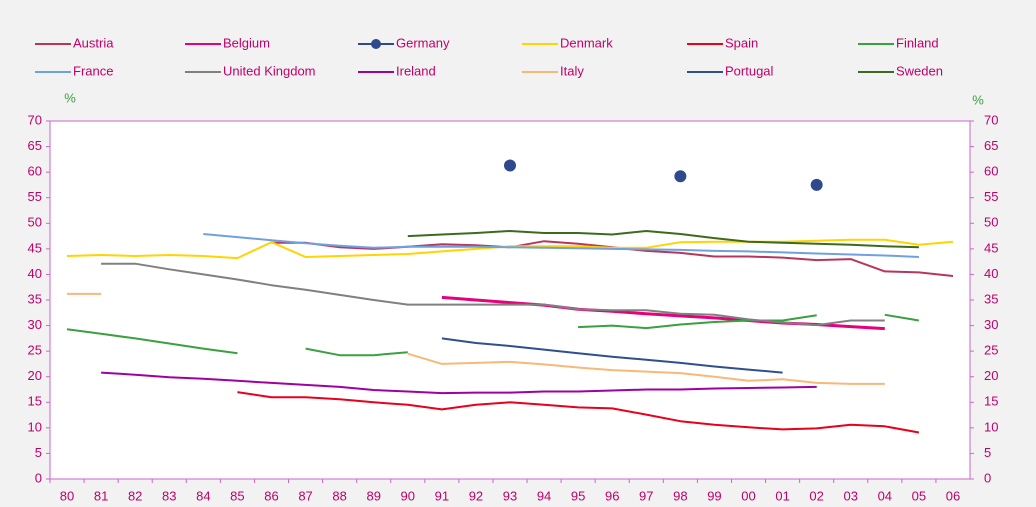 This screenshot has height=507, width=1036. What do you see at coordinates (135, 495) in the screenshot?
I see `x-tick-label: 82` at bounding box center [135, 495].